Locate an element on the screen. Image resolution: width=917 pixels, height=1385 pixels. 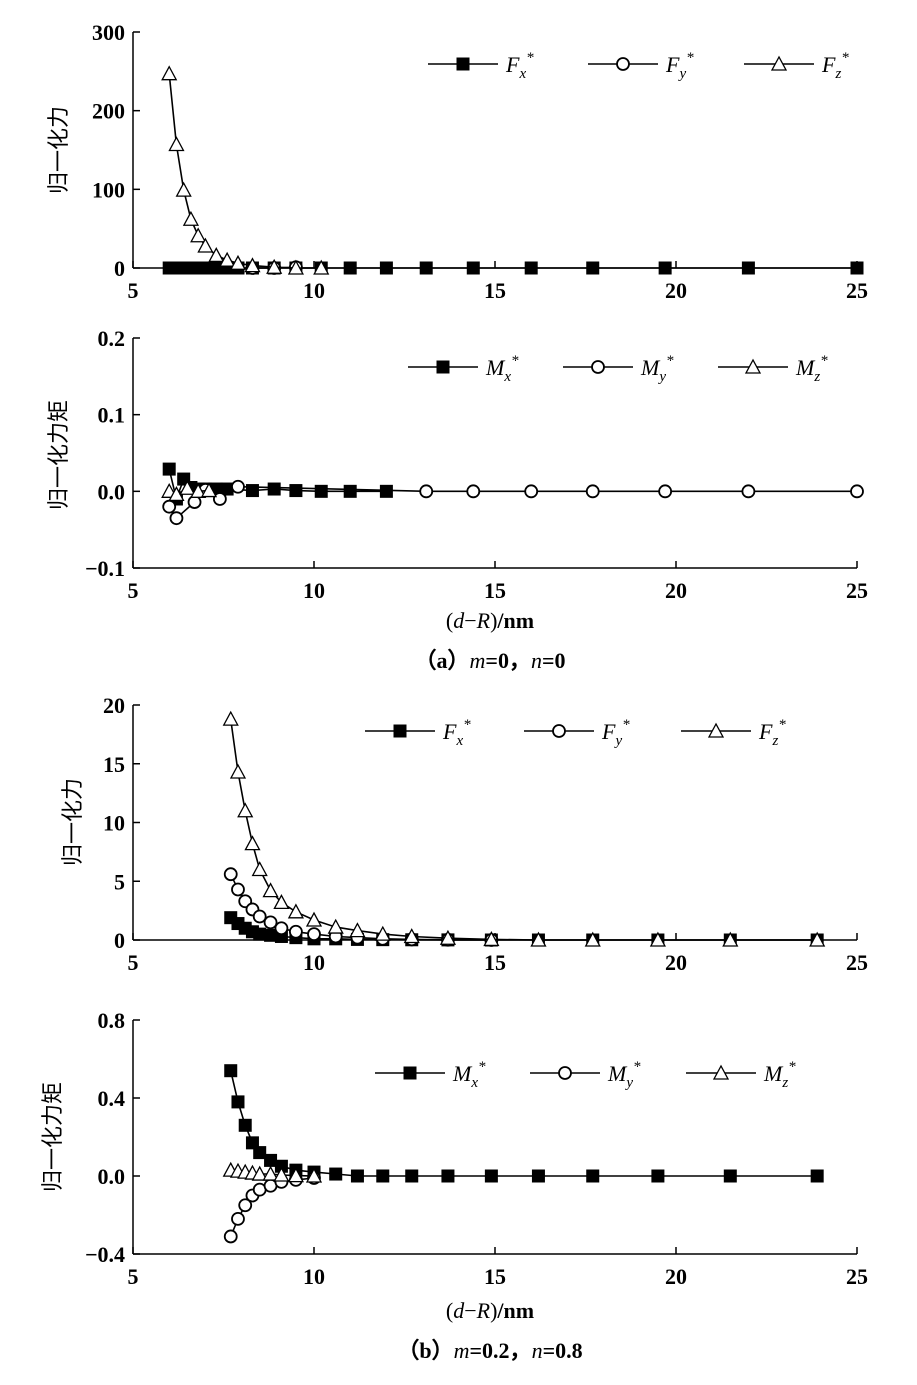
y-tick-label: −0.1 is located at coordinates (105, 568).